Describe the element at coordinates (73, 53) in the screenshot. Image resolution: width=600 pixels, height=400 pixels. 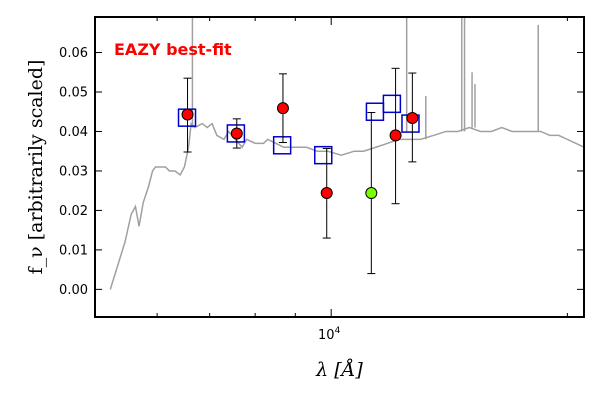
I see `y-tick-label-6: 0.06` at that location.